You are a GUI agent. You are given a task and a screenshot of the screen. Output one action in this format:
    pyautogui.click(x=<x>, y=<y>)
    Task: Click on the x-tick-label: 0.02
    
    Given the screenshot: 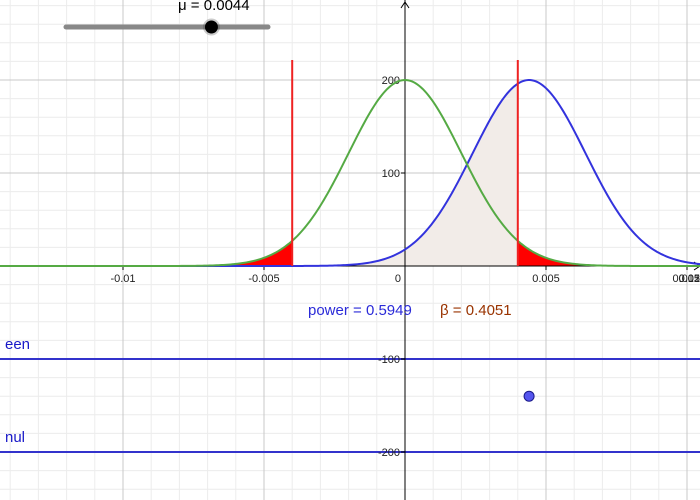 What is the action you would take?
    pyautogui.click(x=689, y=279)
    